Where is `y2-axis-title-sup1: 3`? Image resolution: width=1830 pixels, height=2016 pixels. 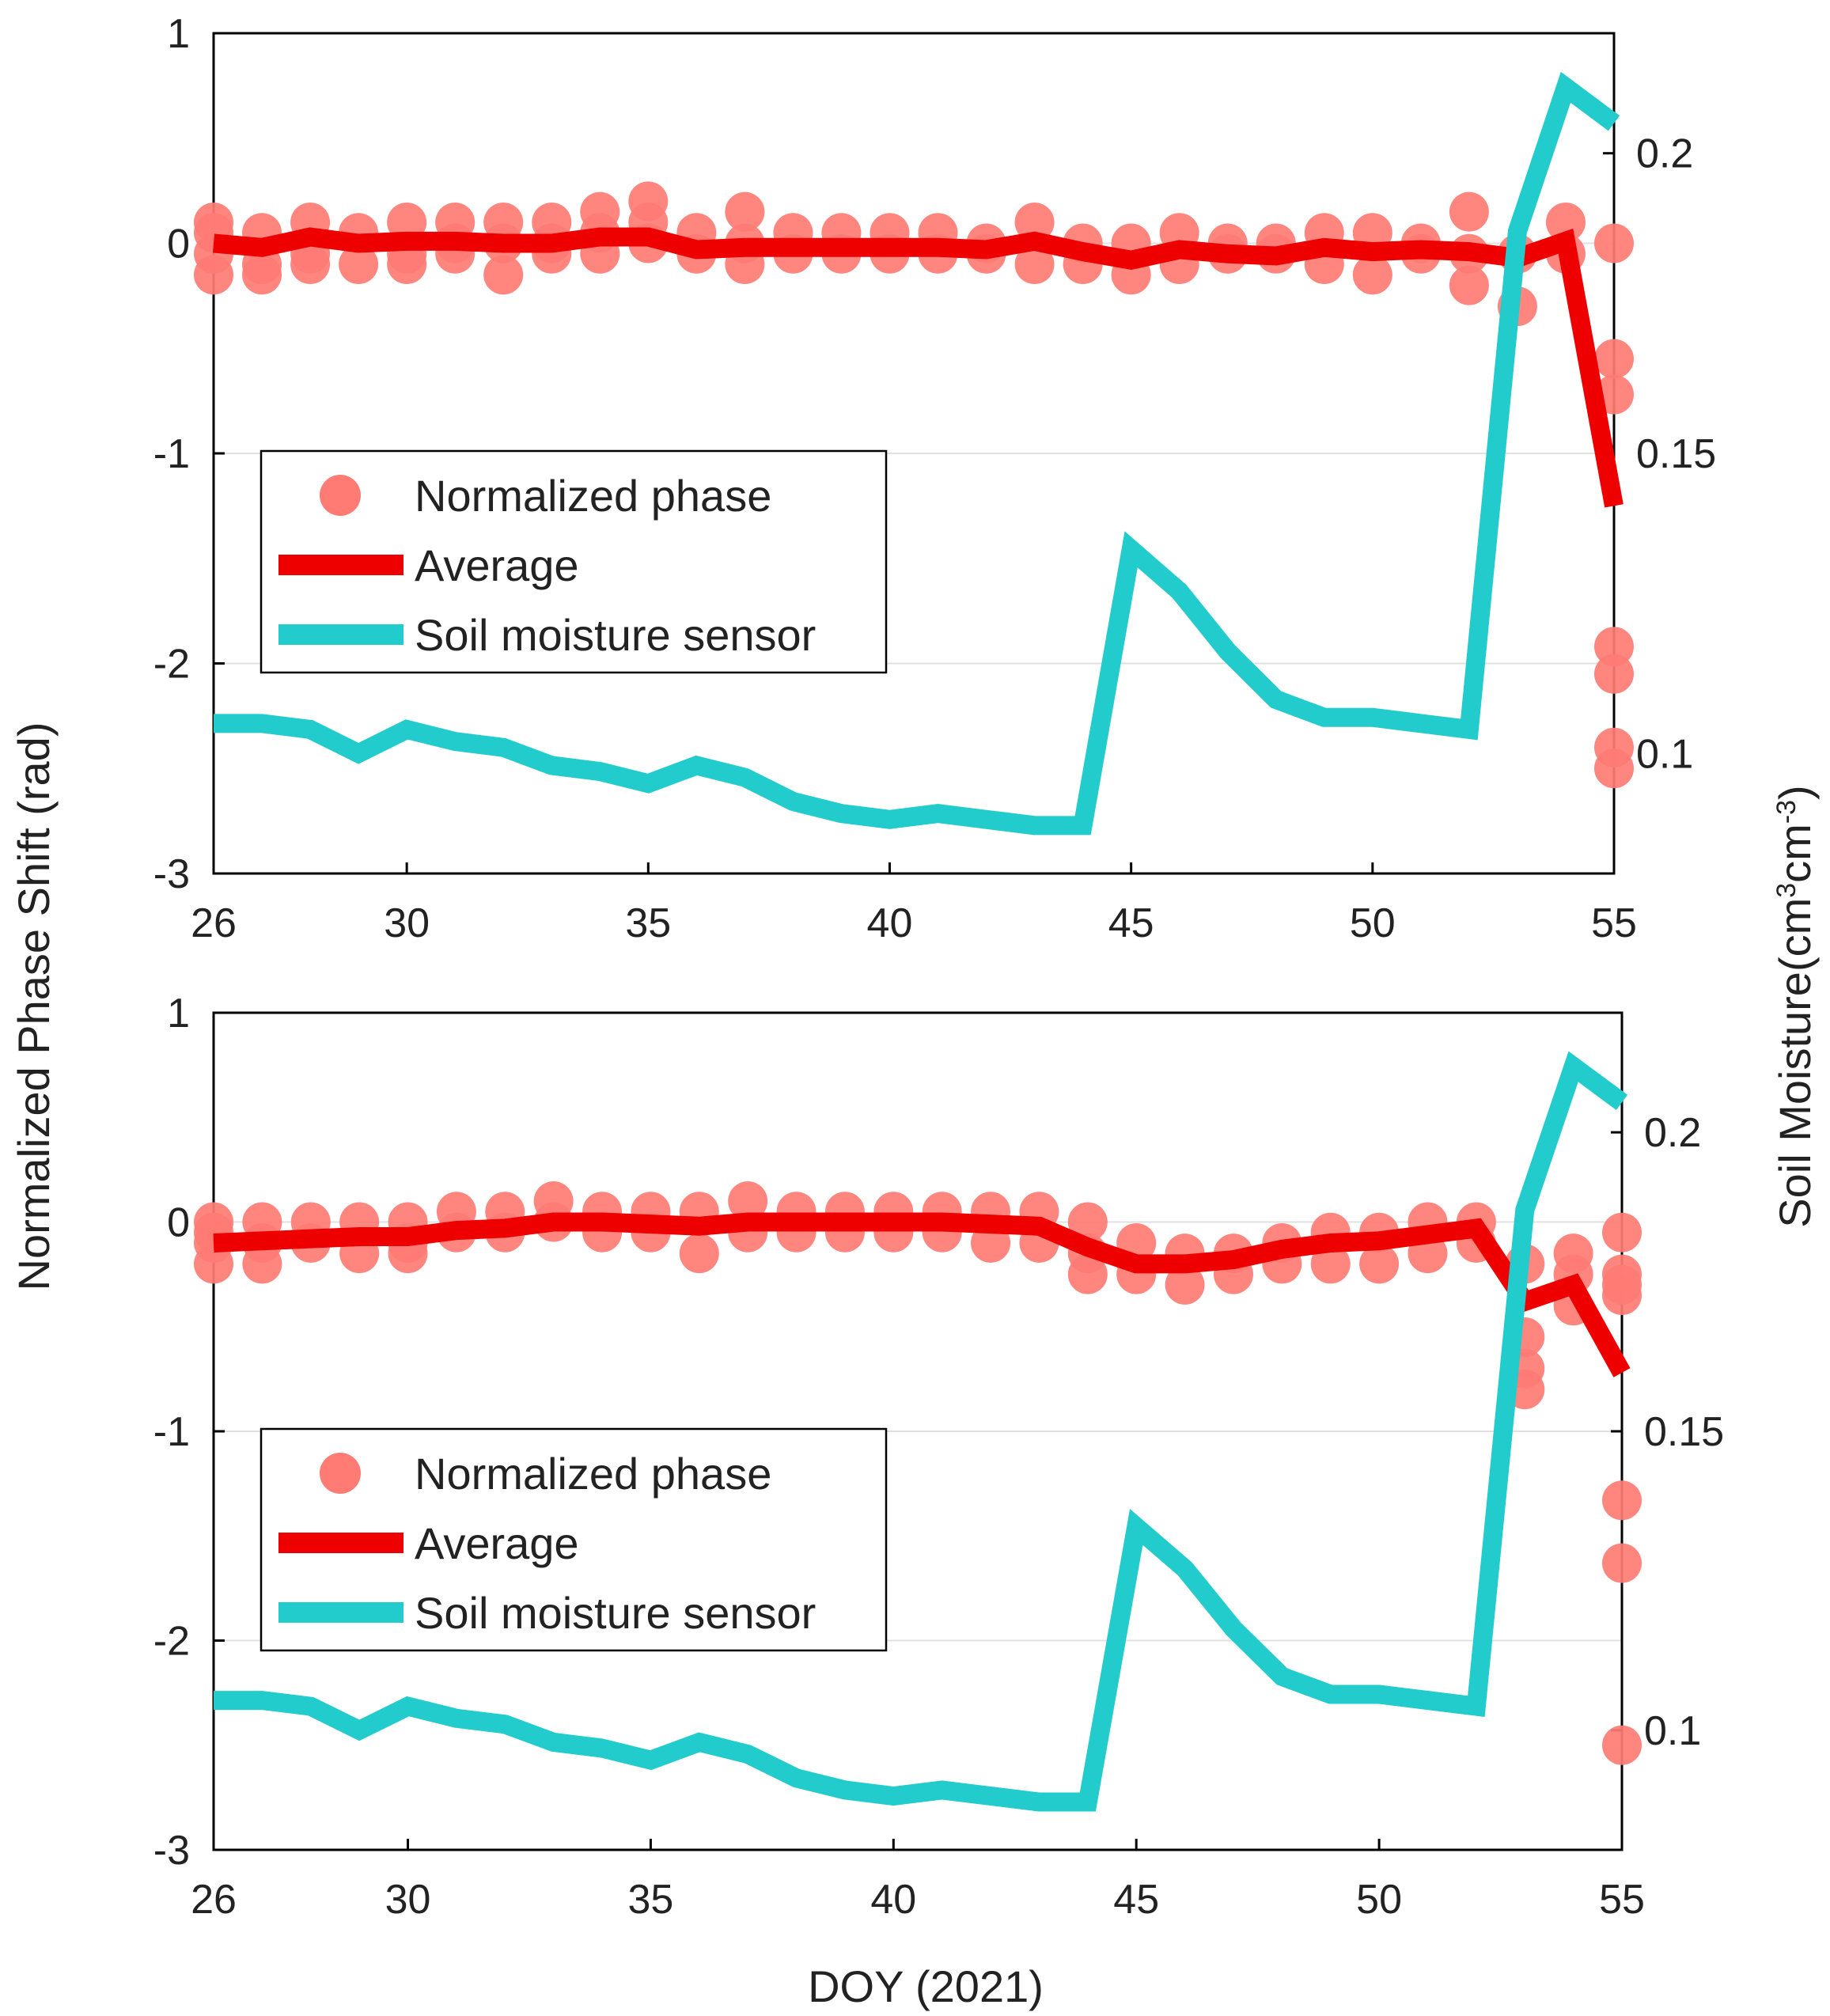 y2-axis-title-sup1: 3 is located at coordinates (1787, 890).